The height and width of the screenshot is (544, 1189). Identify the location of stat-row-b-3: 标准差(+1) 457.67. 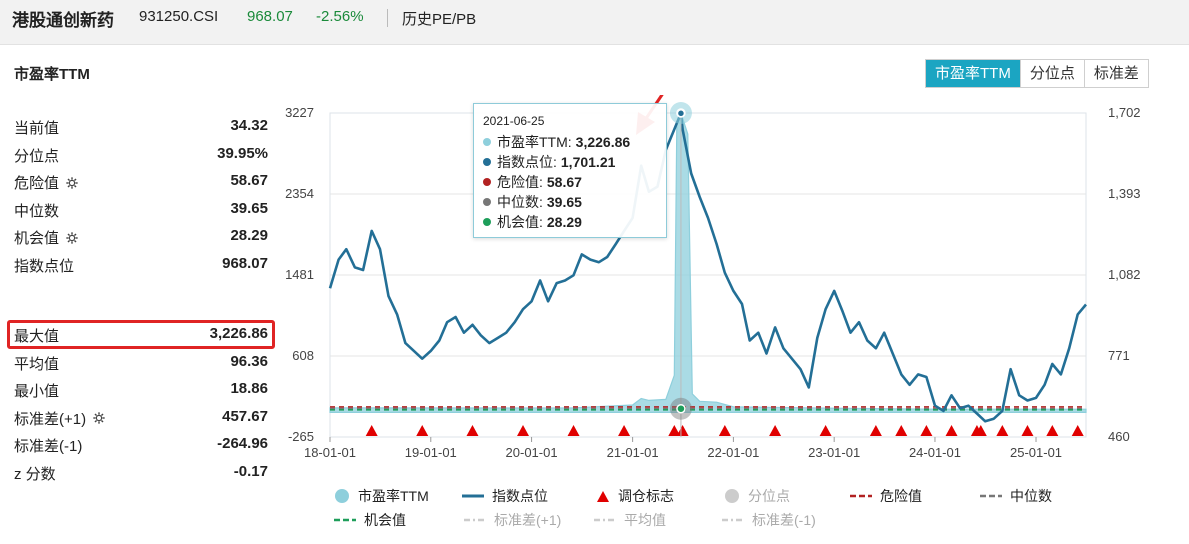
(141, 417).